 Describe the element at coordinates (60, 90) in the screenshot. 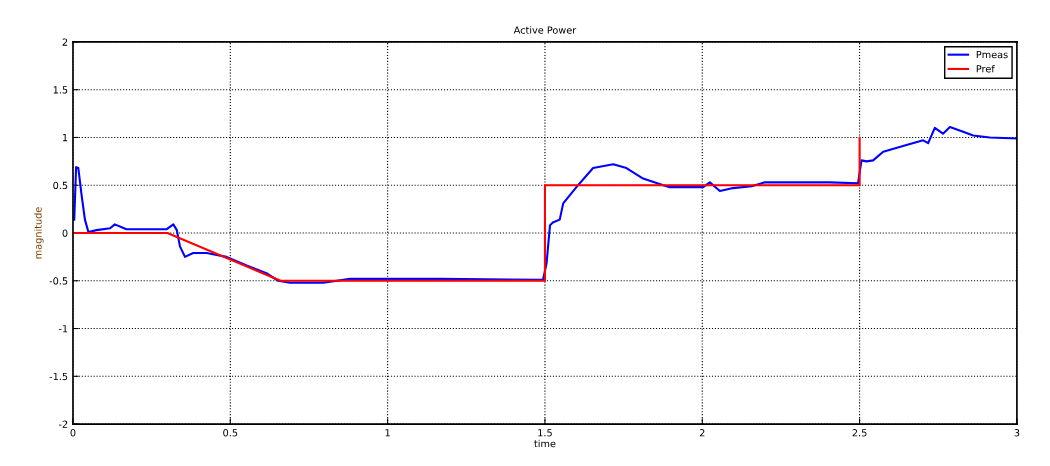

I see `y-tick-label: 1.5` at that location.